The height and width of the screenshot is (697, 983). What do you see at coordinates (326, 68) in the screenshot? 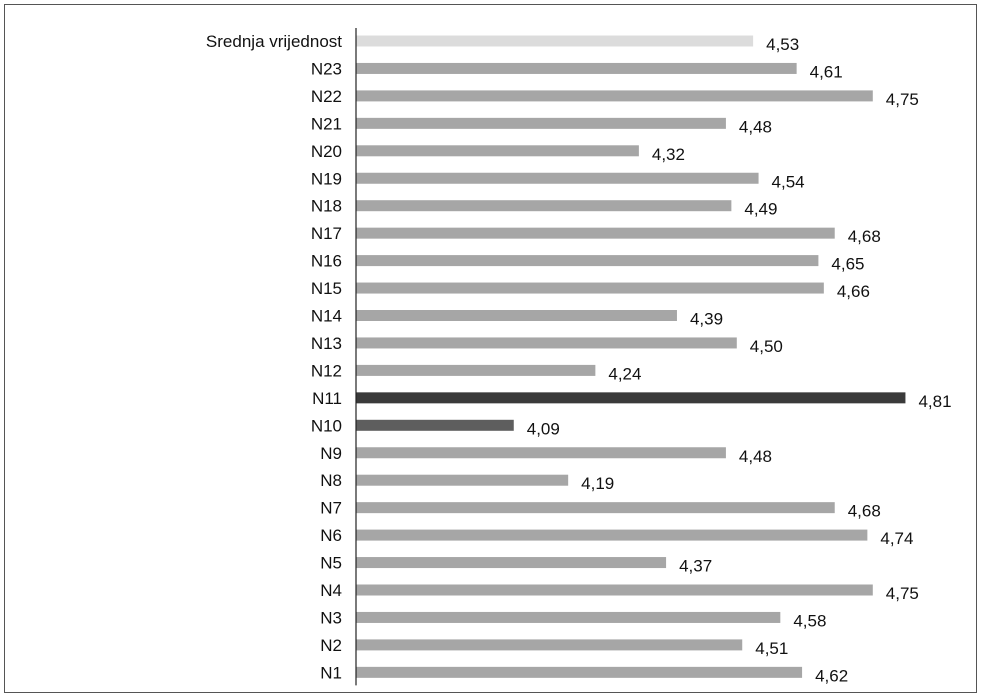
I see `category-label: N23` at bounding box center [326, 68].